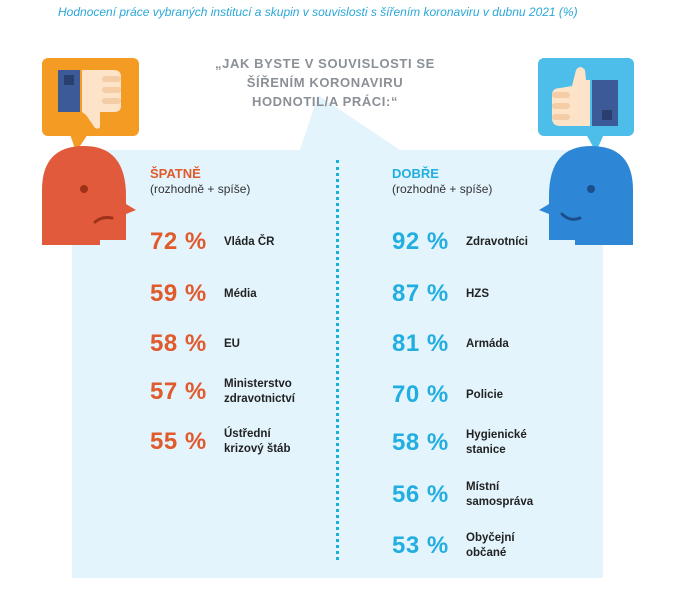 The height and width of the screenshot is (595, 678). I want to click on good-subheading: (rozhodně + spíše), so click(442, 189).